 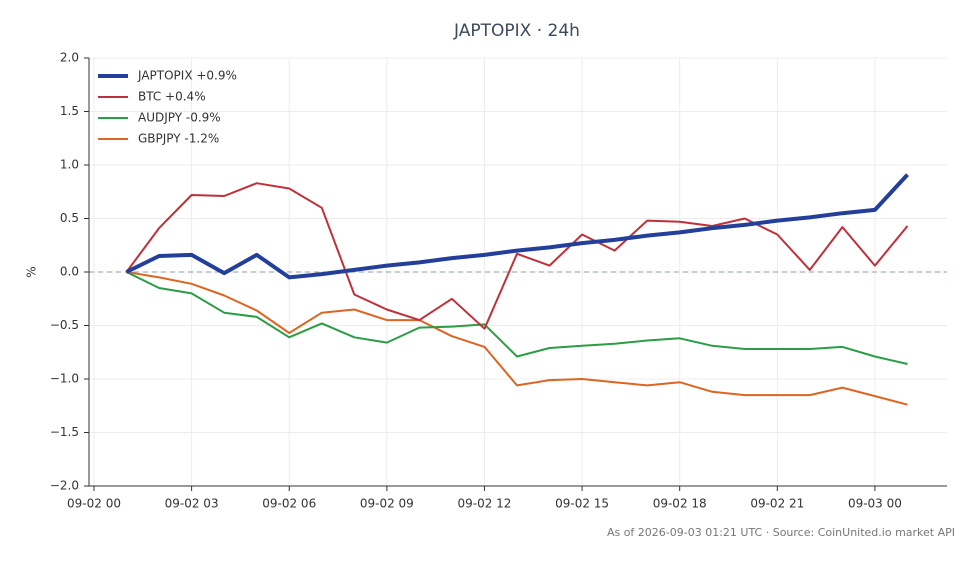 I want to click on y-tick-label: −2.0, so click(x=64, y=486).